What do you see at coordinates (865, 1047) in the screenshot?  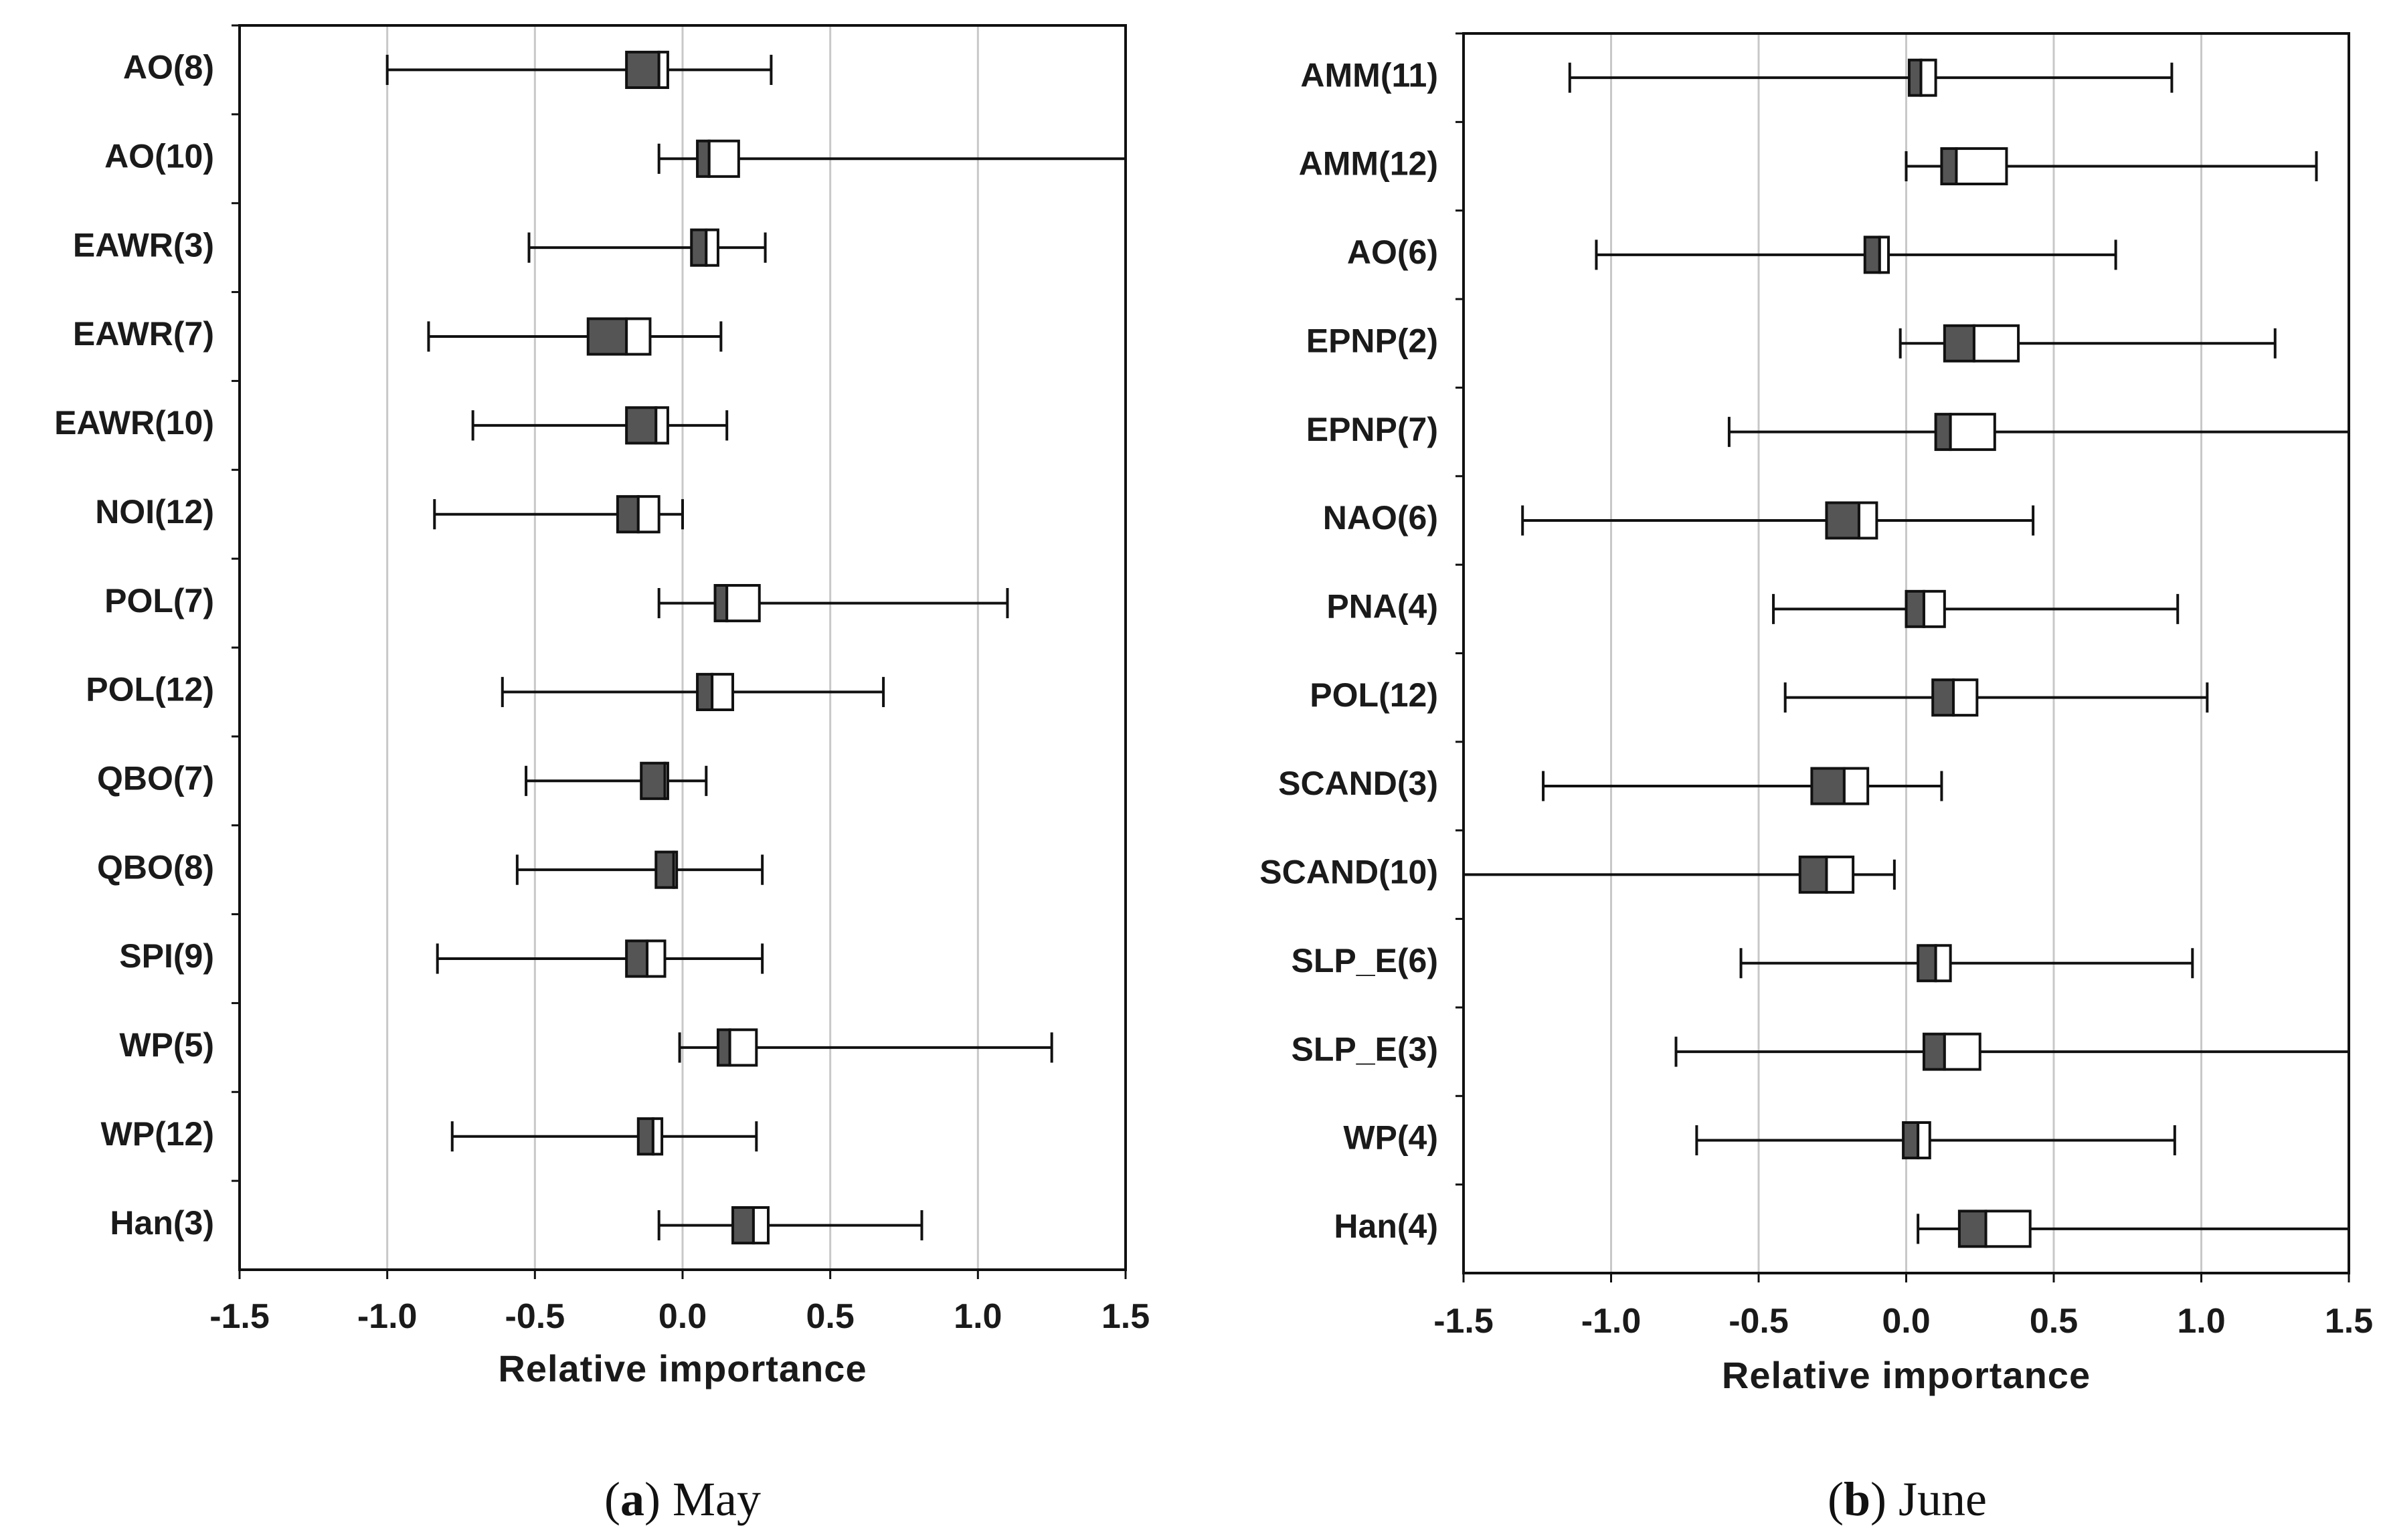 I see `box-wp-5-` at bounding box center [865, 1047].